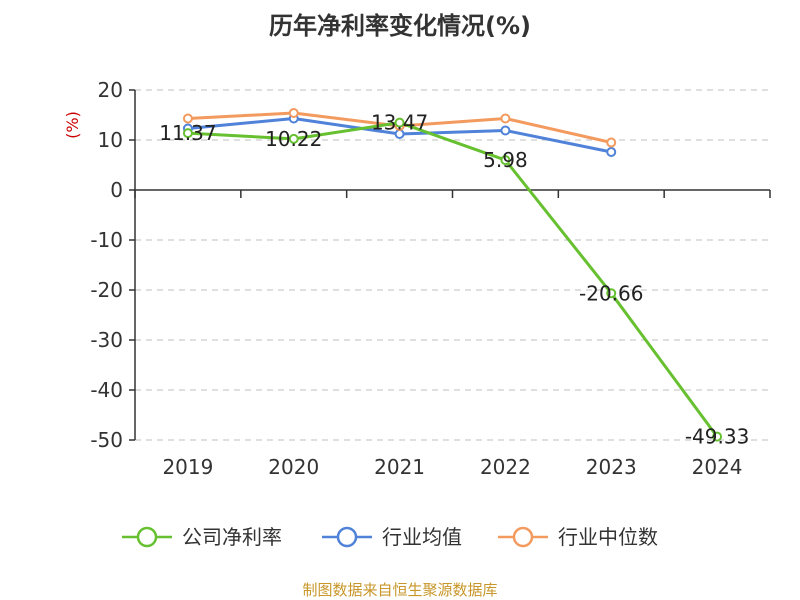 This screenshot has width=800, height=600. What do you see at coordinates (611, 467) in the screenshot?
I see `x-tick-label: 2023` at bounding box center [611, 467].